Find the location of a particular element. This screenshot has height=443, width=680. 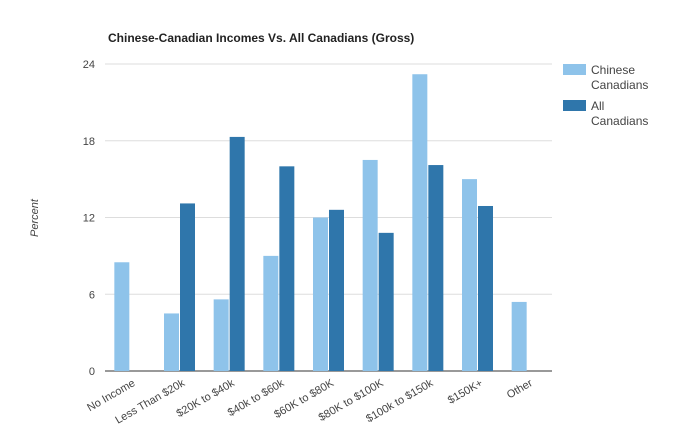

legend-swatch-all-canadians is located at coordinates (574, 105).